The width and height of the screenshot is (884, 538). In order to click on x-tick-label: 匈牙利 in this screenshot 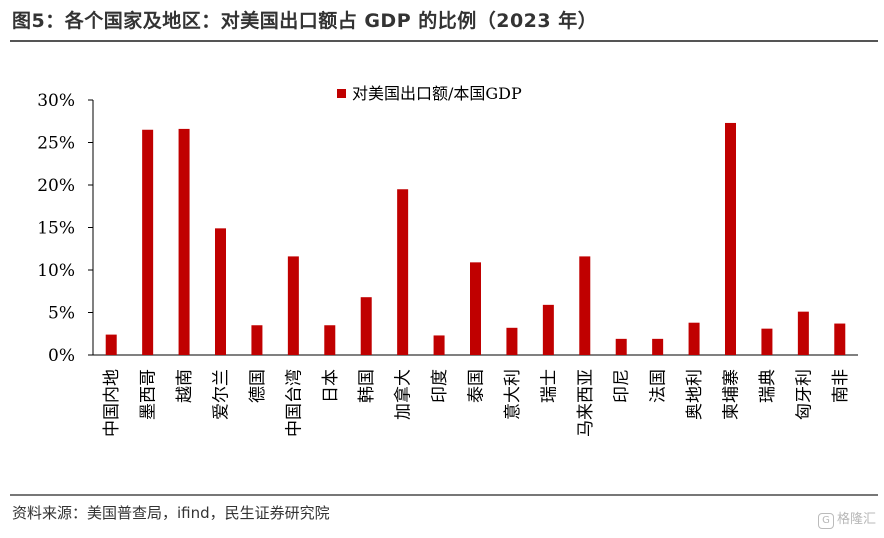, I will do `click(804, 394)`.